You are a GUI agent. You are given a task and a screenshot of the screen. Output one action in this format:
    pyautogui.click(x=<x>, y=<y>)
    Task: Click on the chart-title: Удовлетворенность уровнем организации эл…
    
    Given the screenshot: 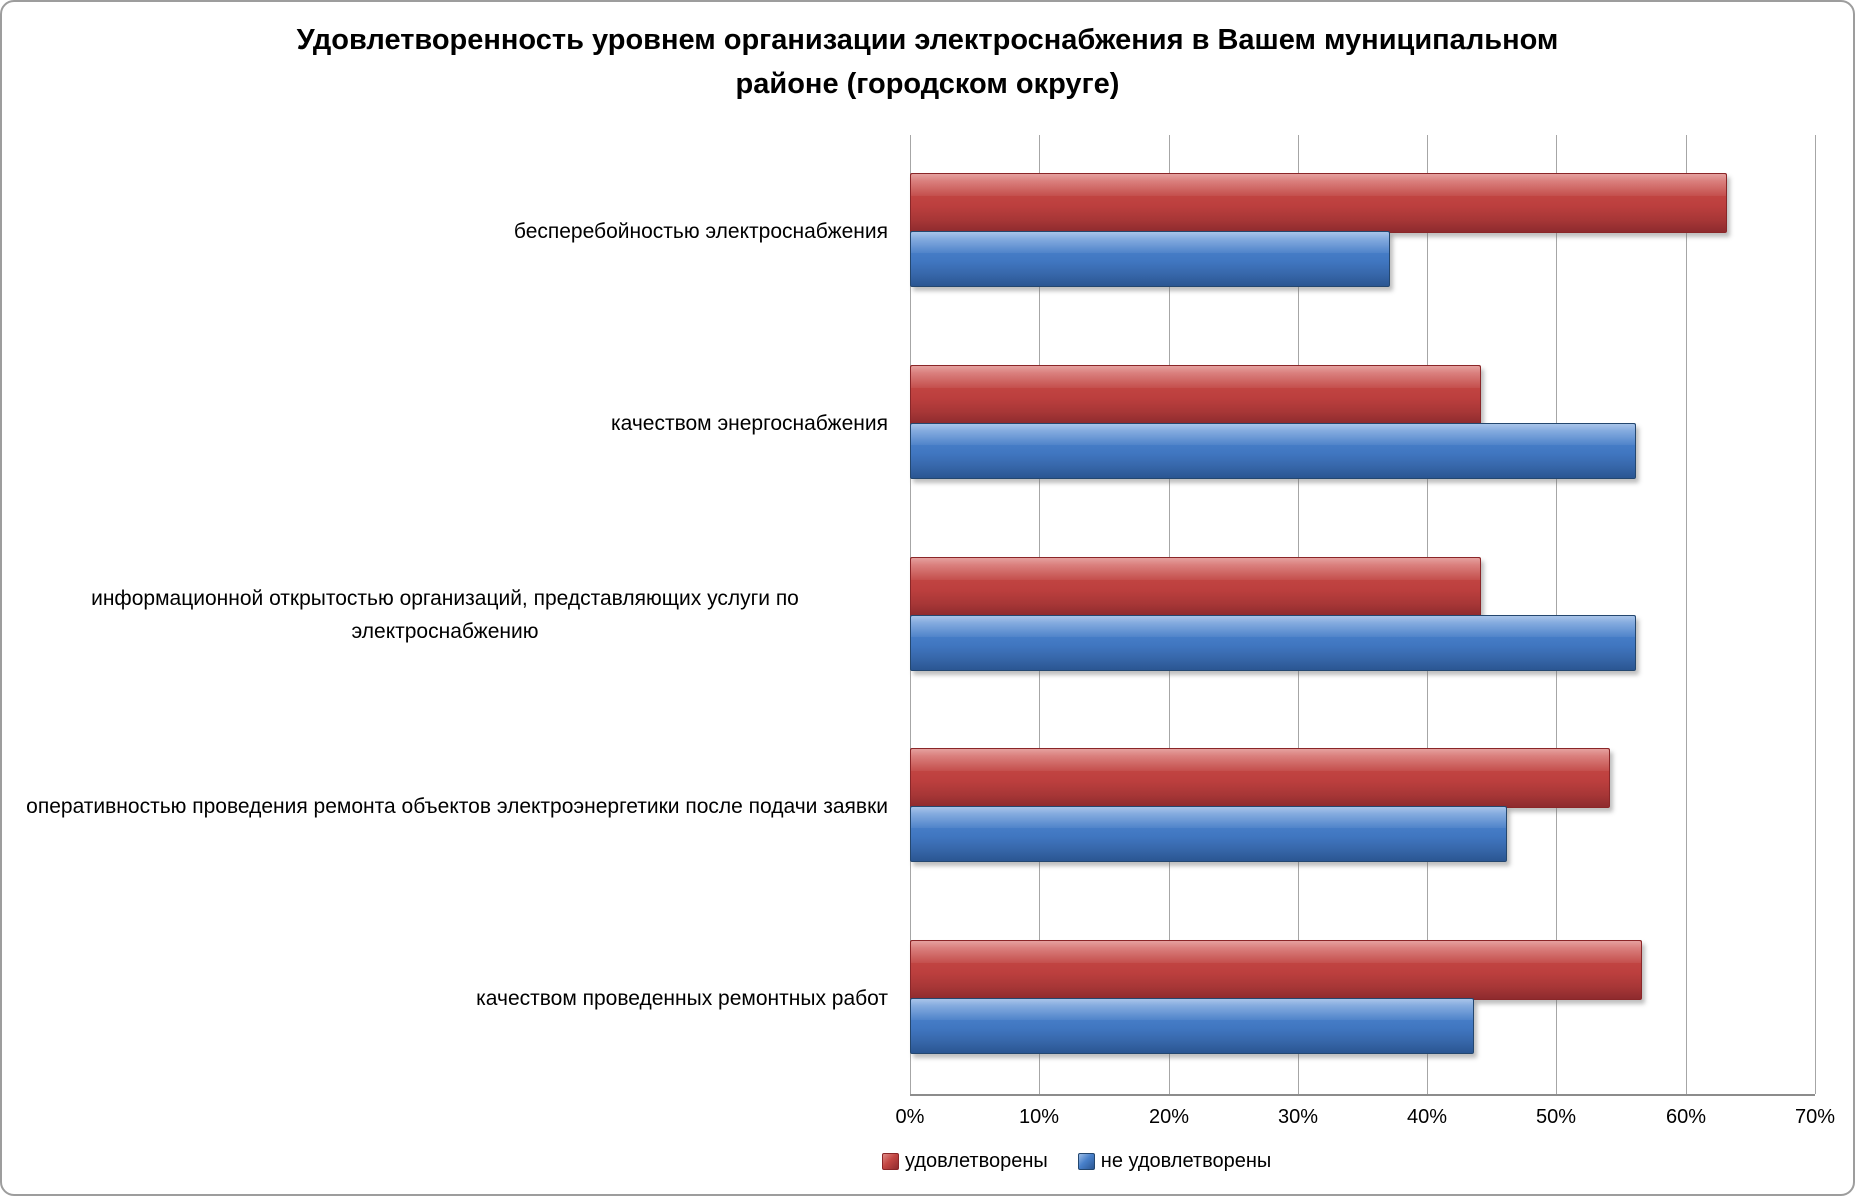 What is the action you would take?
    pyautogui.click(x=927, y=62)
    